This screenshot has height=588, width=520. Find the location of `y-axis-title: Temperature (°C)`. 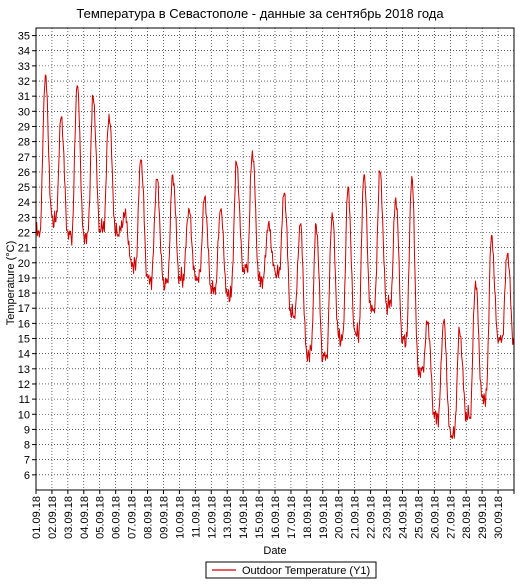

y-axis-title: Temperature (°C) is located at coordinates (11, 283).